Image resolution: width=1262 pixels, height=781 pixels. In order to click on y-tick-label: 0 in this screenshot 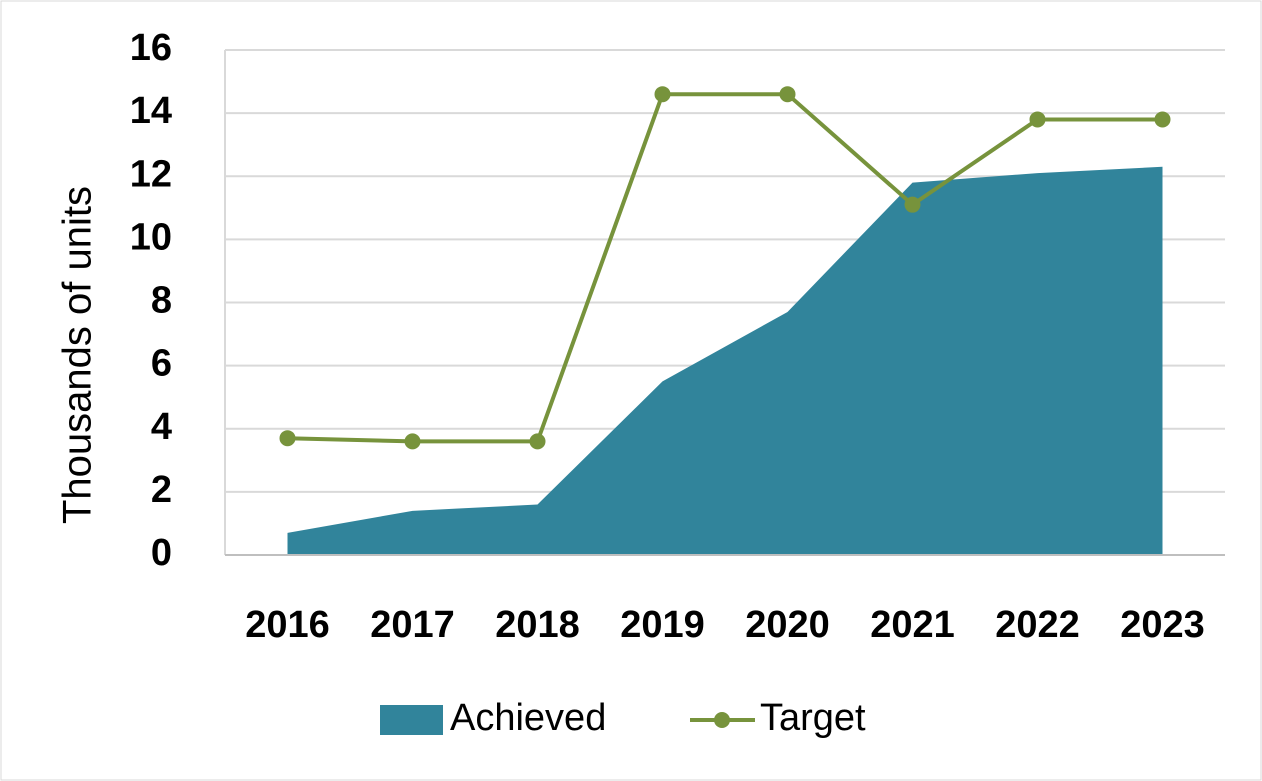, I will do `click(161, 553)`.